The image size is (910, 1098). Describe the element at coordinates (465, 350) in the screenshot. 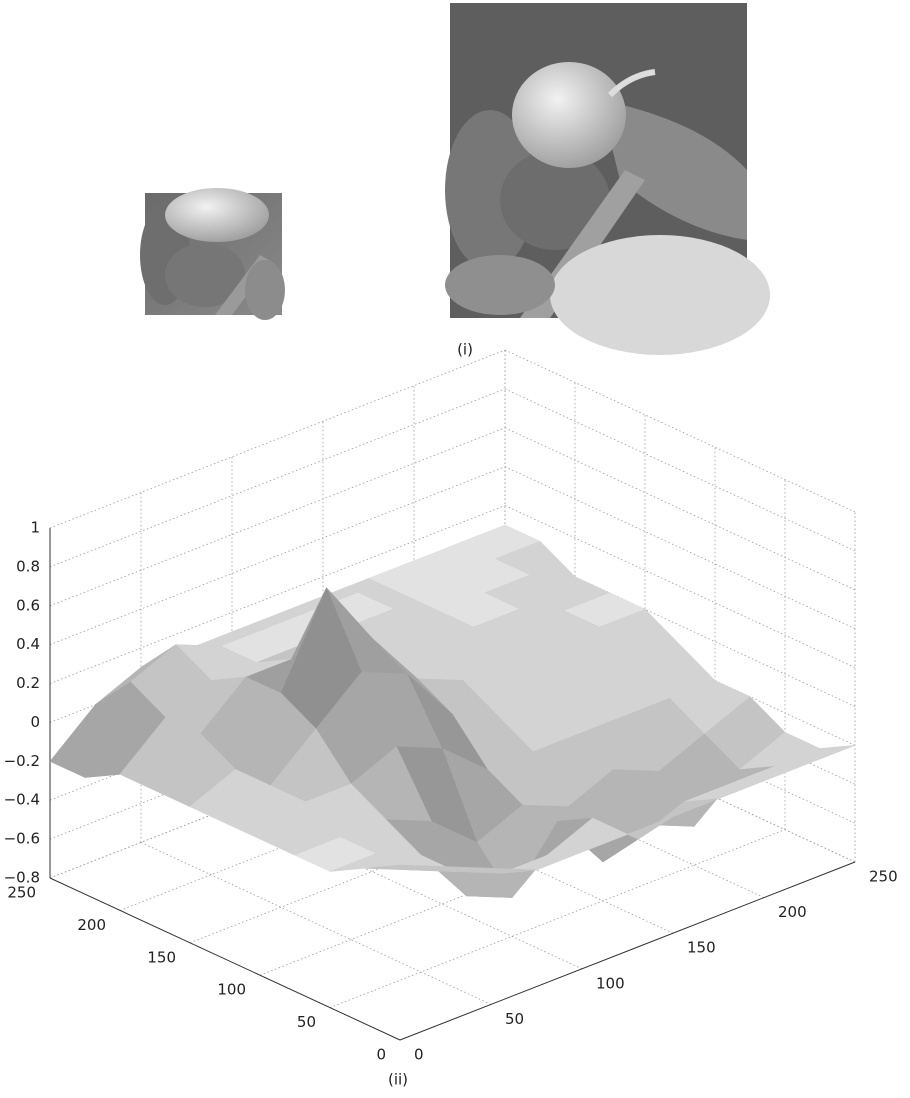

I see `panel-label: (i)` at that location.